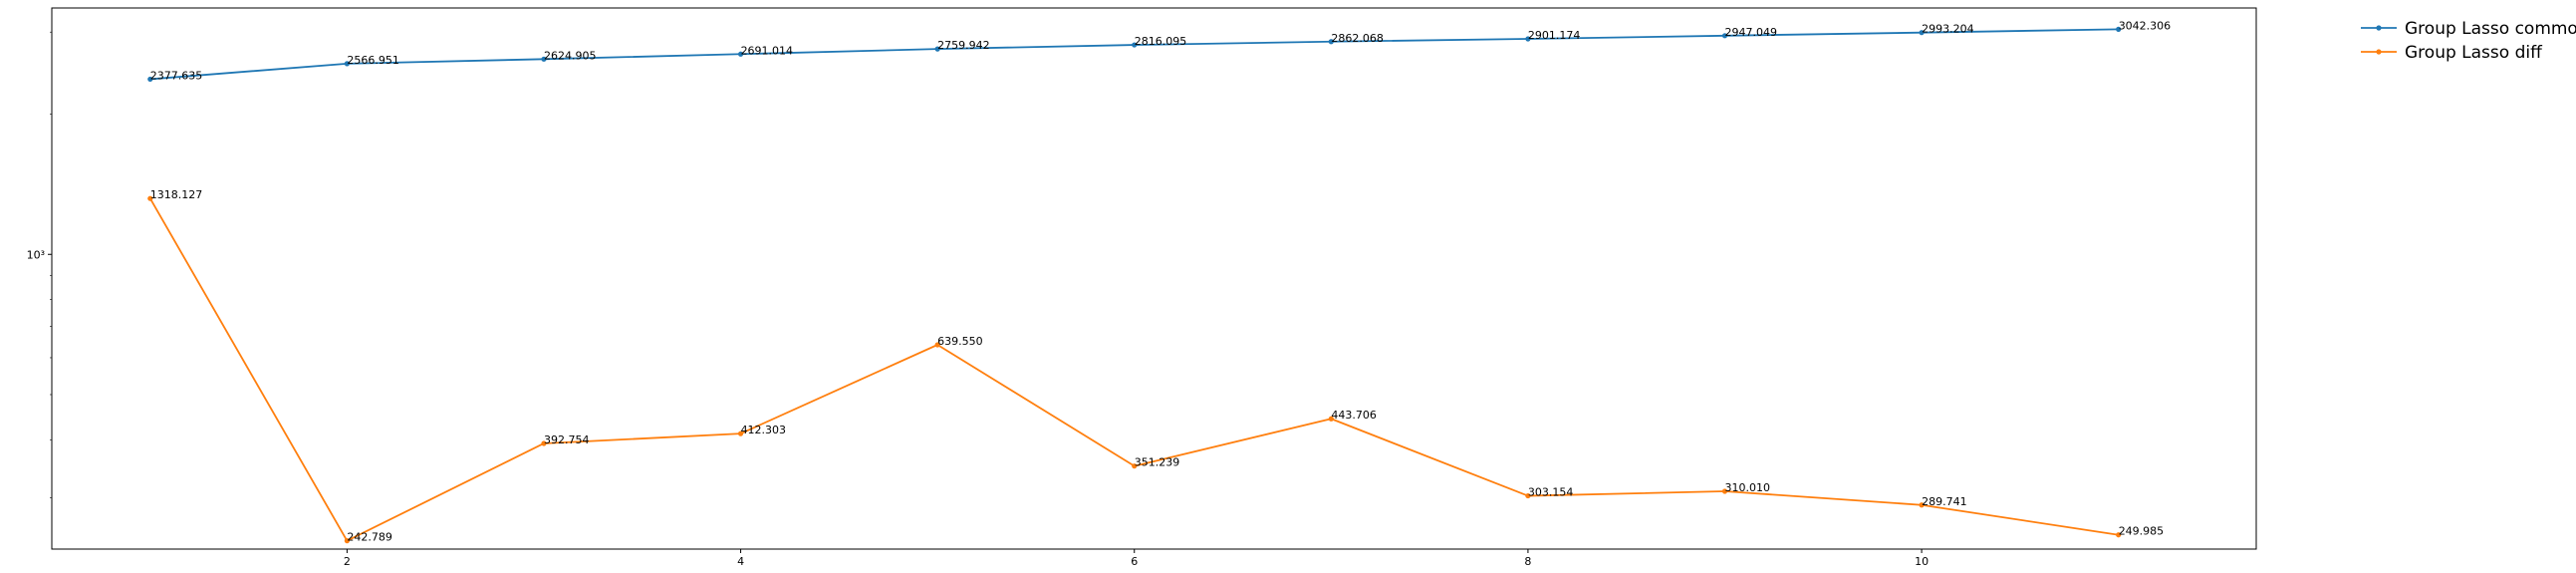  What do you see at coordinates (1551, 492) in the screenshot?
I see `data-label: 303.154` at bounding box center [1551, 492].